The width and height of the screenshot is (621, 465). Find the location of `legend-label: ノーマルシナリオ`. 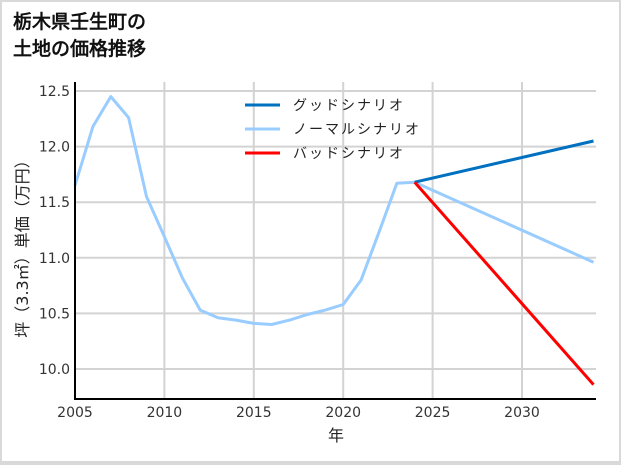

legend-label: ノーマルシナリオ is located at coordinates (357, 130).